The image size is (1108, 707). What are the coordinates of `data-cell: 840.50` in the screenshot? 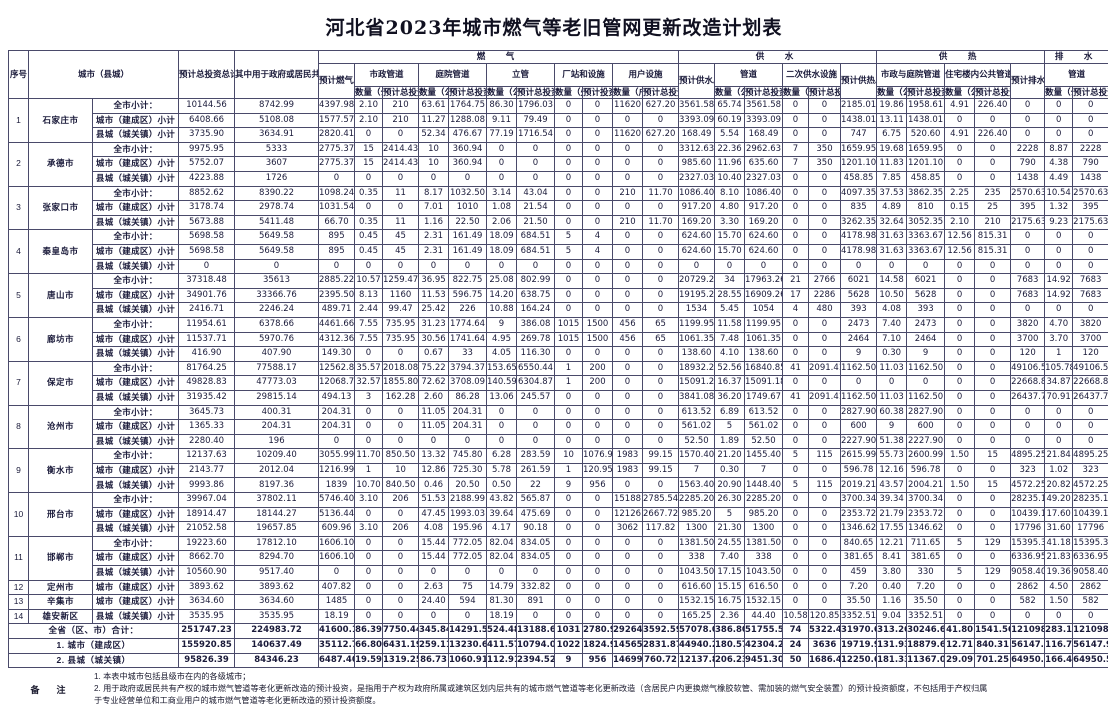 It's located at (401, 485).